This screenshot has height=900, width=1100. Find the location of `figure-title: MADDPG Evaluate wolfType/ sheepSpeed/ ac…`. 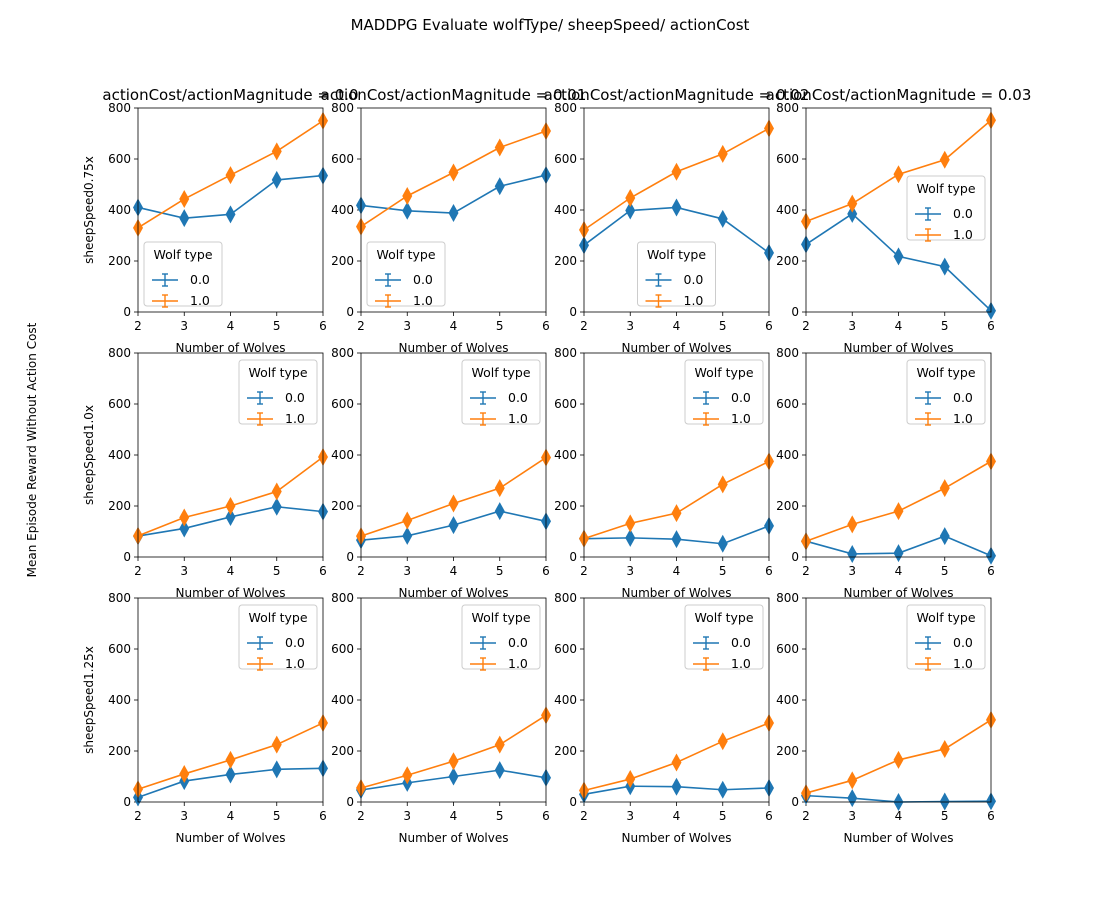

figure-title: MADDPG Evaluate wolfType/ sheepSpeed/ ac… is located at coordinates (550, 25).